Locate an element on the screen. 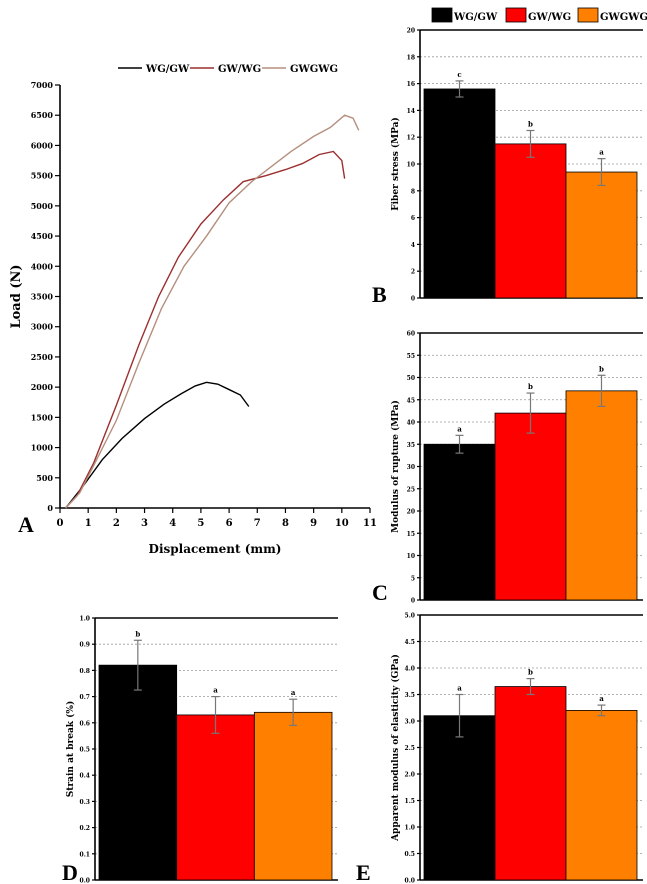 Image resolution: width=647 pixels, height=884 pixels. panel-d-y-tick-label: 0.4 is located at coordinates (85, 776).